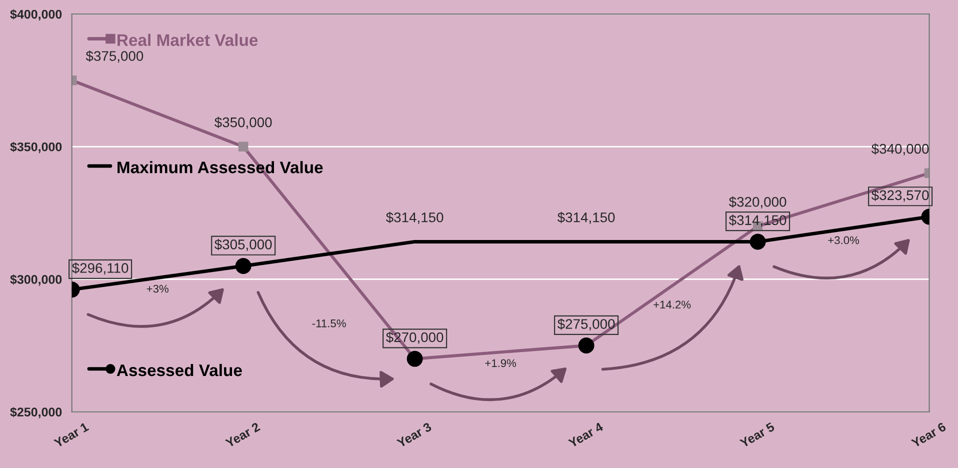 Image resolution: width=958 pixels, height=468 pixels. What do you see at coordinates (900, 149) in the screenshot?
I see `data-label: $340,000` at bounding box center [900, 149].